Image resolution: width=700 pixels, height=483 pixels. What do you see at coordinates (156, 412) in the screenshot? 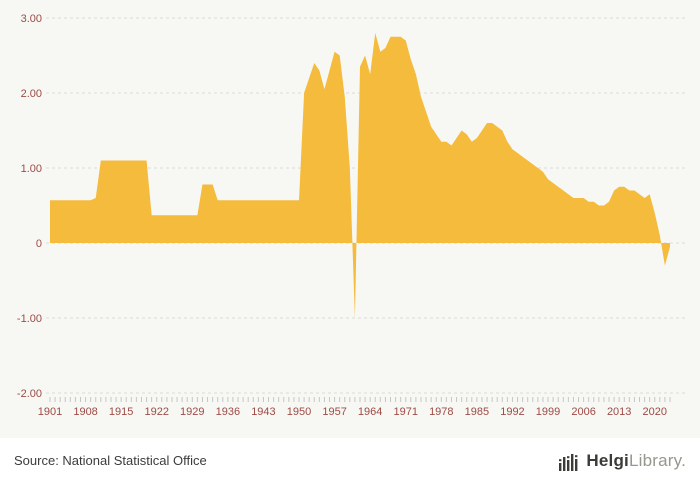
I see `x-axis-label: 1922` at bounding box center [156, 412].